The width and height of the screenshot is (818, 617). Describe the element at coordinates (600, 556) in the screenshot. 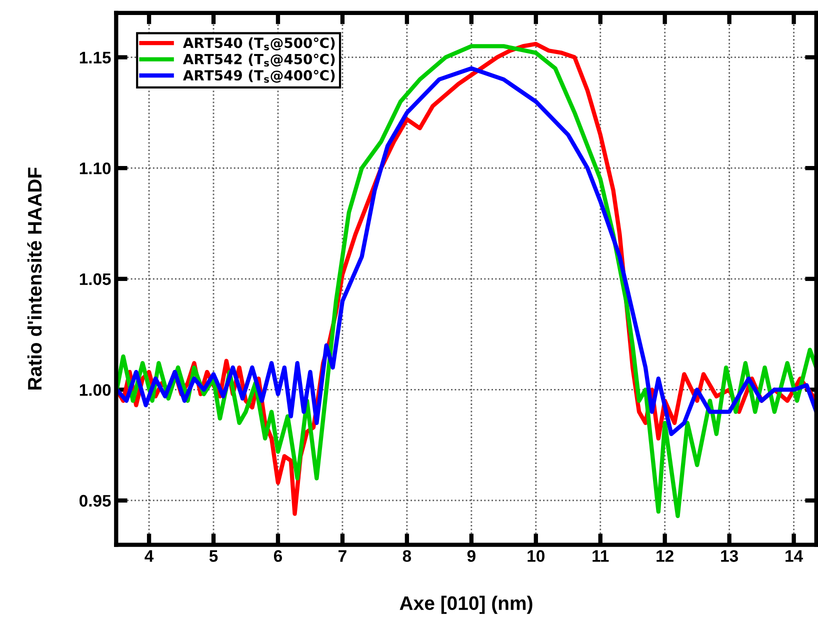

I see `x-tick-label: 11` at that location.